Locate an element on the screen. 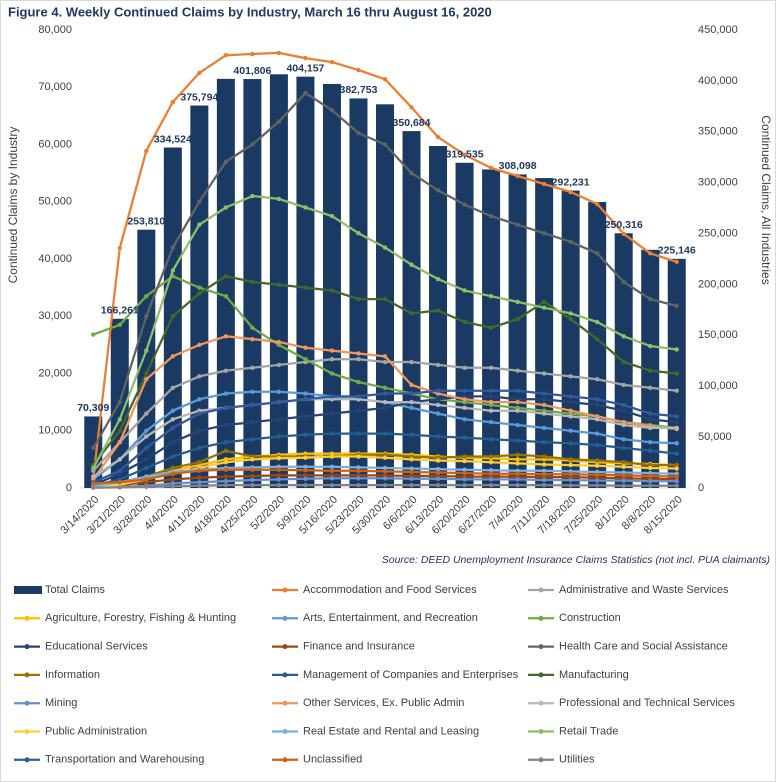  y-tick-label: 20,000 is located at coordinates (55, 373).